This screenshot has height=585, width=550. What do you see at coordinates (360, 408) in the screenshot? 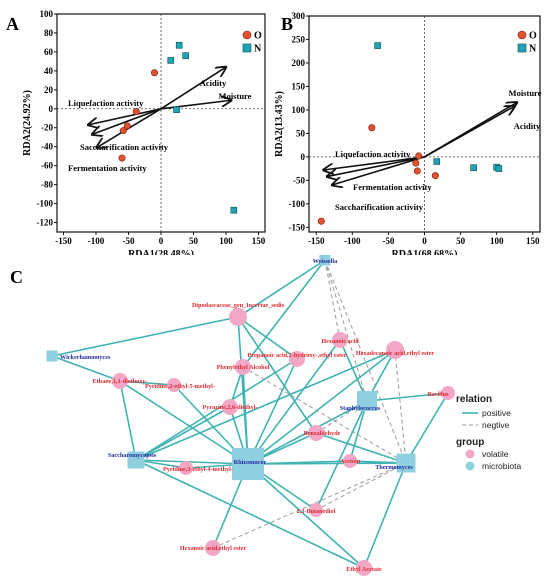
I see `node-label: Staphylococcus` at bounding box center [360, 408].